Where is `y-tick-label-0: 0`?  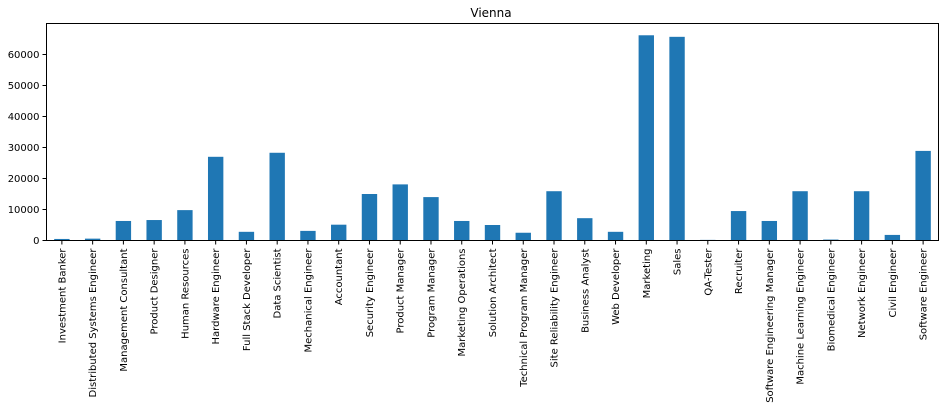
y-tick-label-0: 0 is located at coordinates (36, 241).